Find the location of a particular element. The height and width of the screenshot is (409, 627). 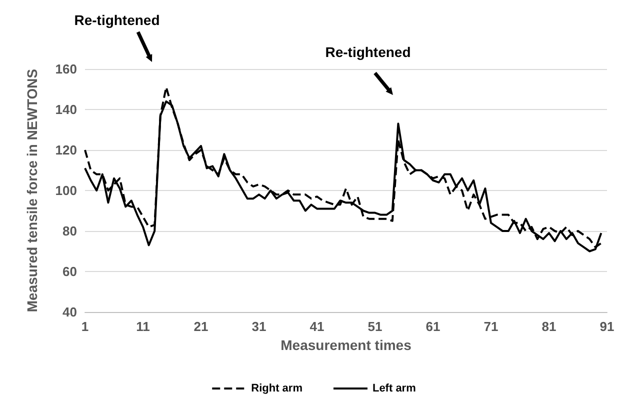

x-tick-label: 61 is located at coordinates (433, 326).